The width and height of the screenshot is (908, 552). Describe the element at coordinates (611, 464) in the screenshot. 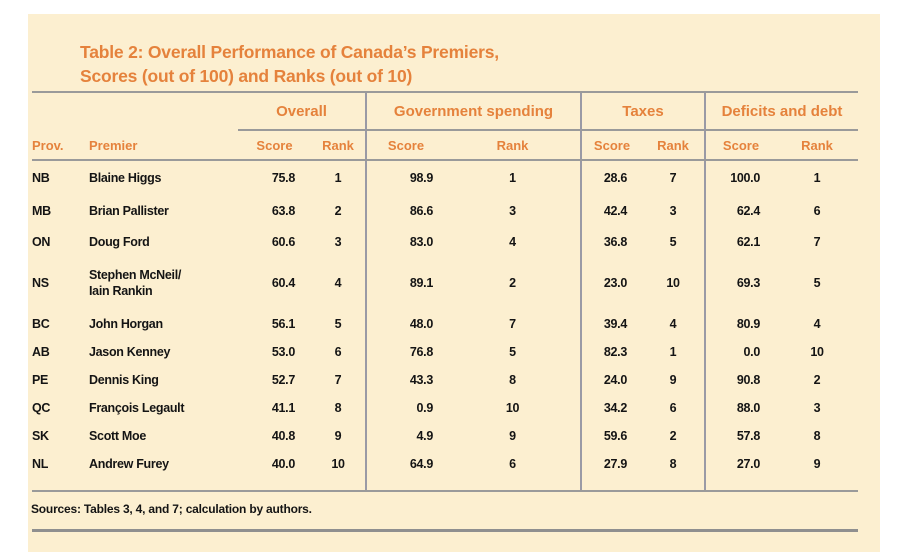

I see `taxes-score-cell: 27.9` at that location.